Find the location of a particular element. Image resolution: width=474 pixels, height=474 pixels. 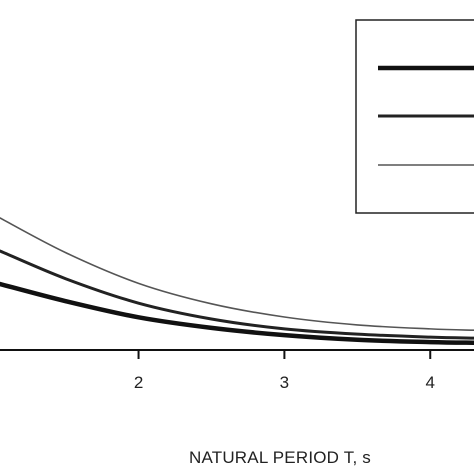

x-tick-label-2: 2 is located at coordinates (138, 382).